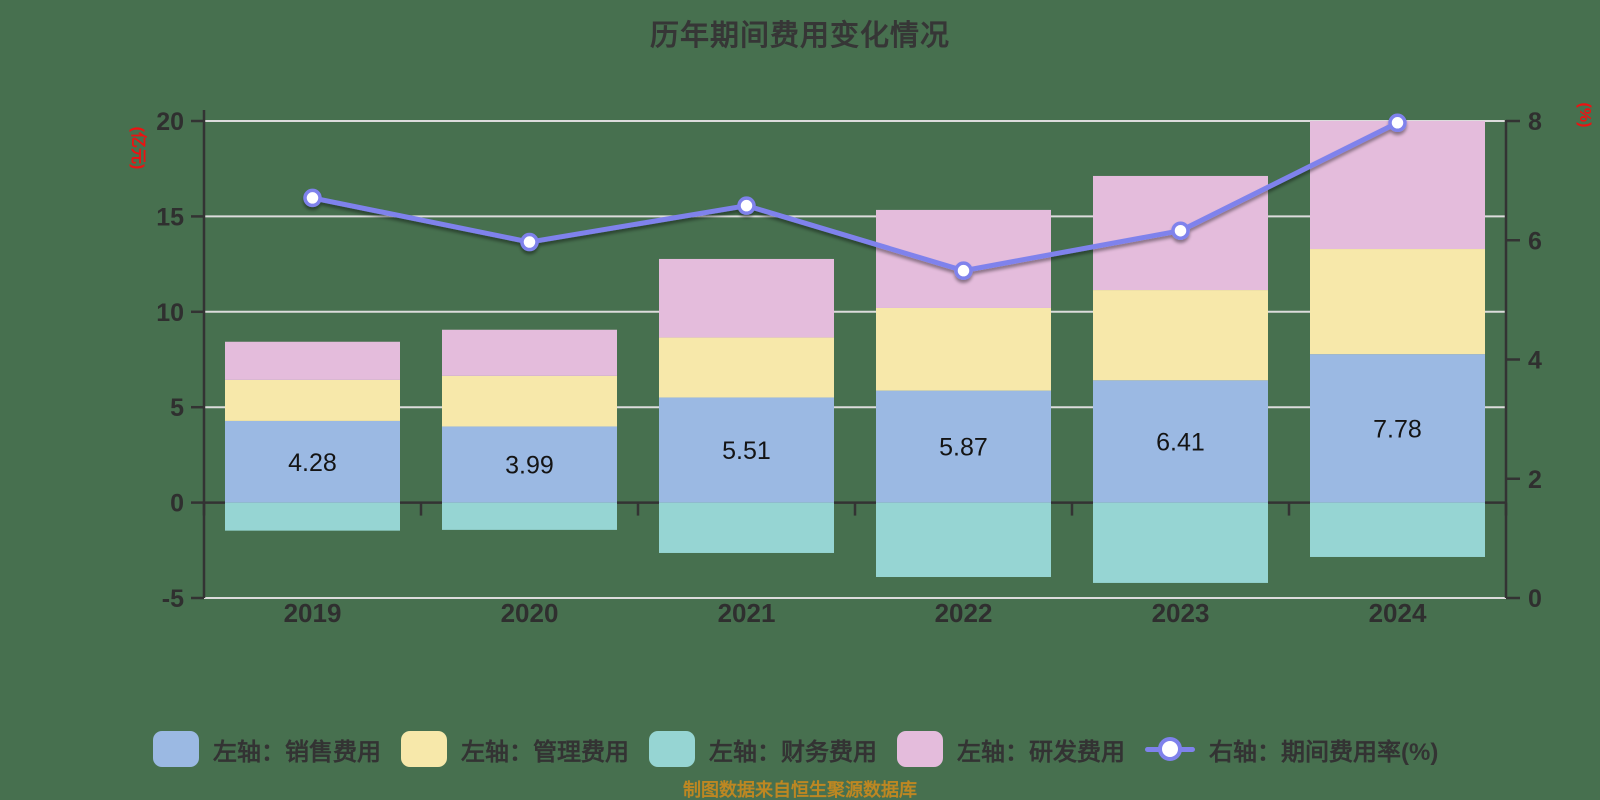 The width and height of the screenshot is (1600, 800). I want to click on right-axis-tick-label: 8, so click(1535, 122).